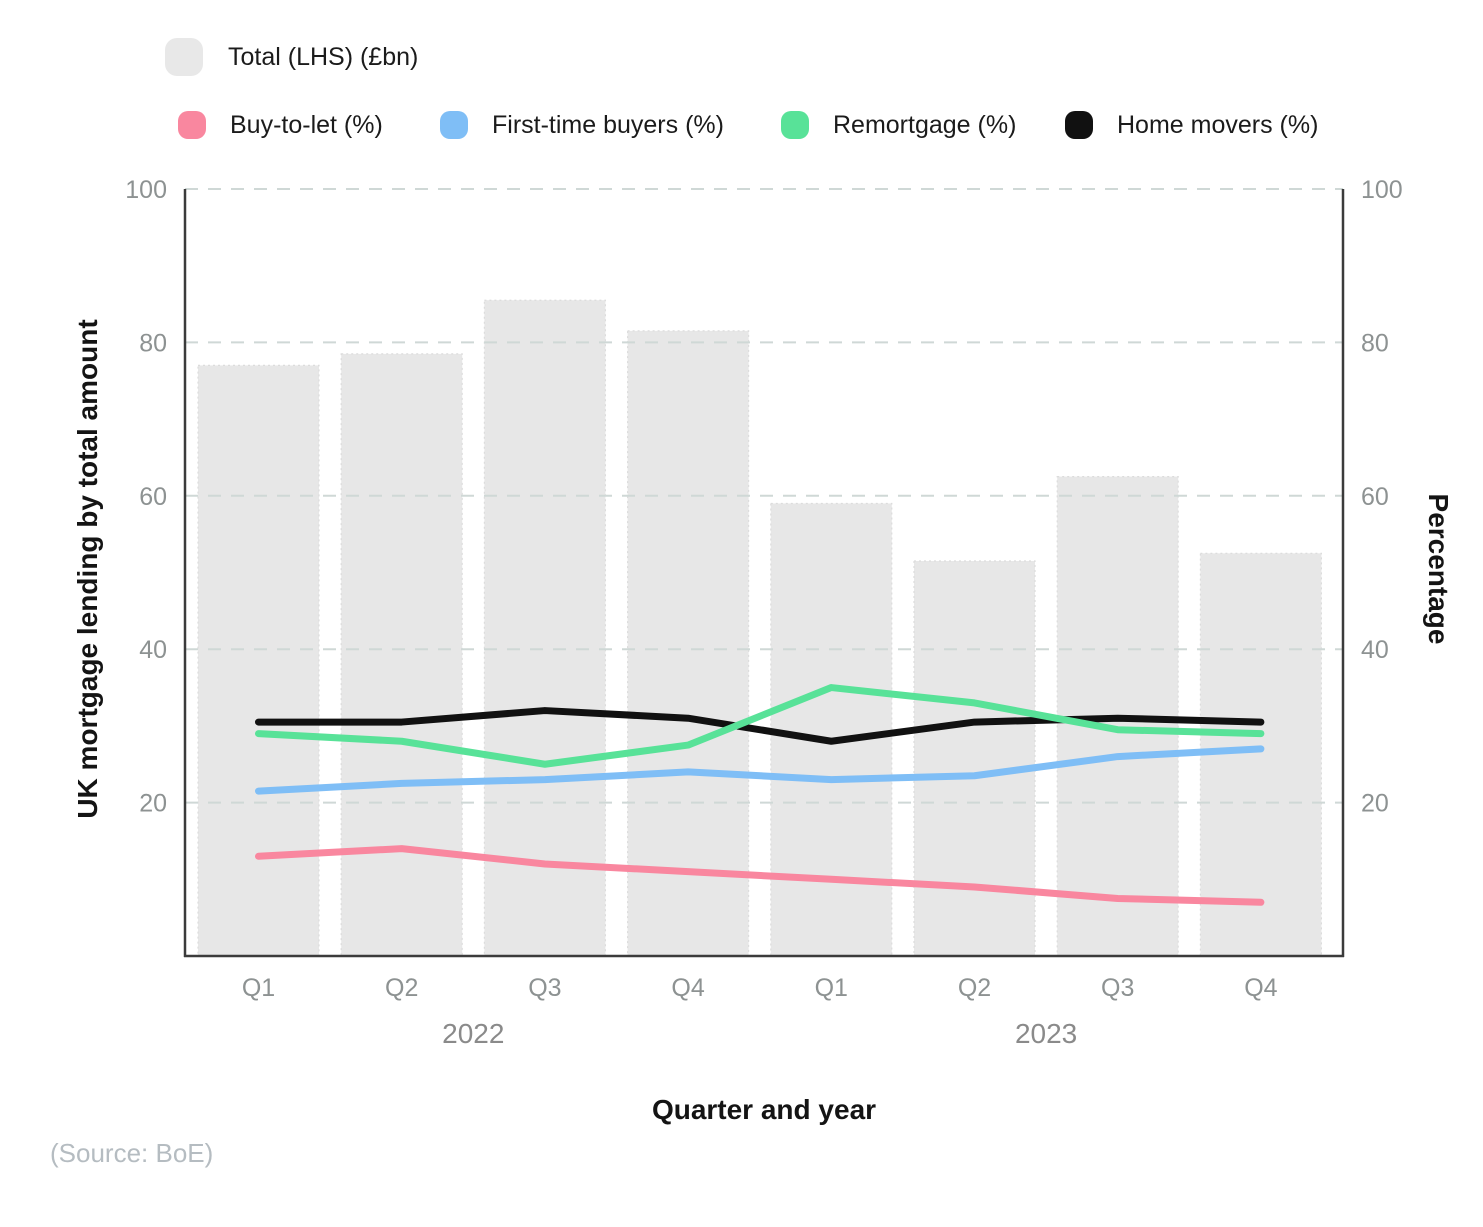 The image size is (1483, 1227). Describe the element at coordinates (87, 569) in the screenshot. I see `left-axis-title: UK mortgage lending by total amount` at that location.